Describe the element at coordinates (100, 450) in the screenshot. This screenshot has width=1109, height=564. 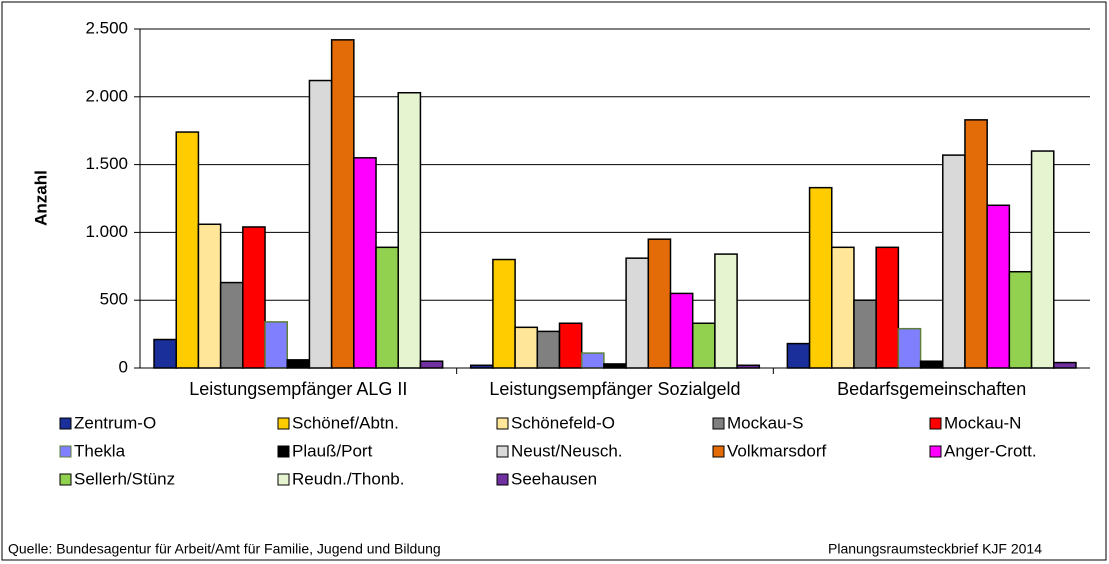
I see `legend-label: Thekla` at that location.